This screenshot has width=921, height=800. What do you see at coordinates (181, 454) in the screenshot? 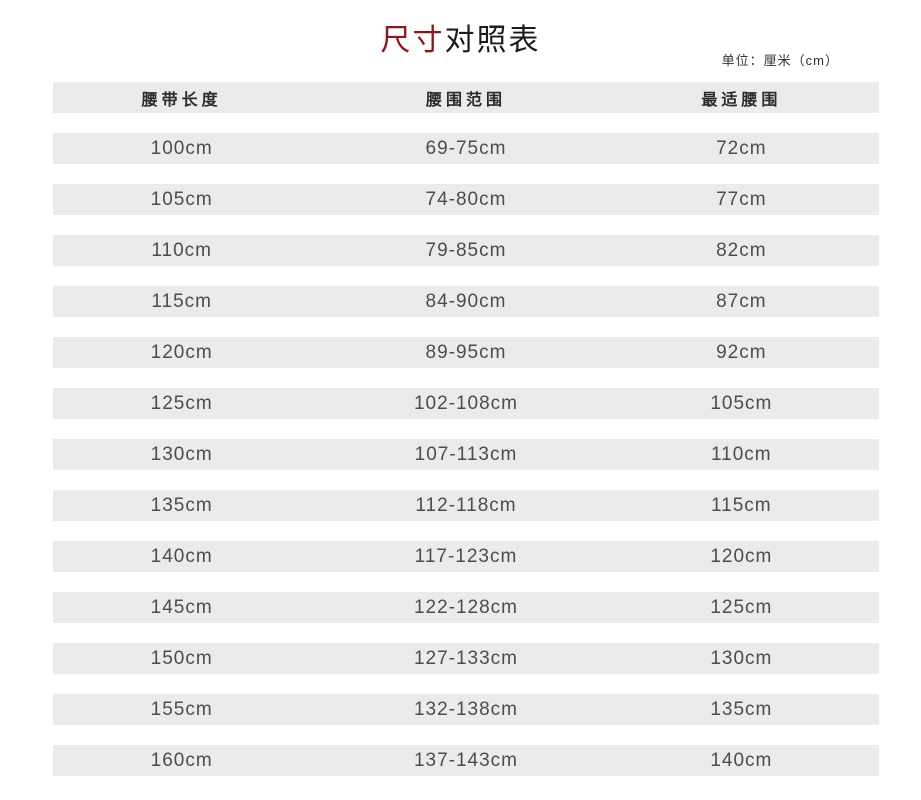
I see `table-cell-belt-length: 130cm` at bounding box center [181, 454].